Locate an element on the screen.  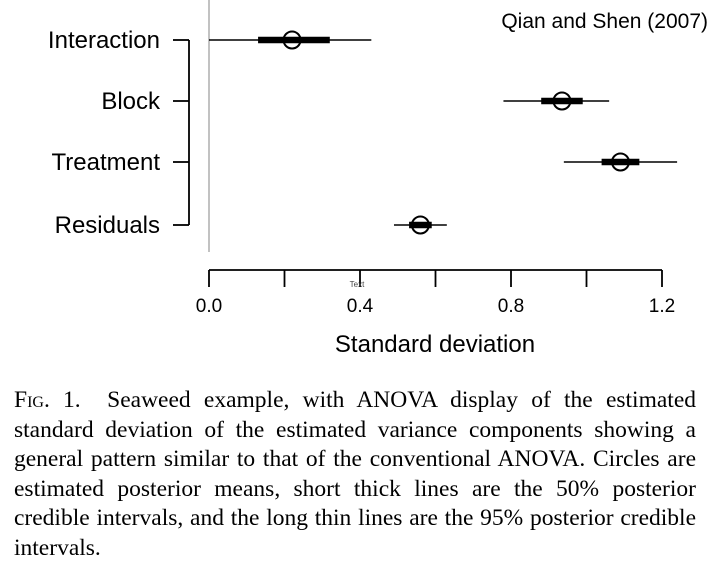
y-tick-label: Residuals is located at coordinates (107, 225).